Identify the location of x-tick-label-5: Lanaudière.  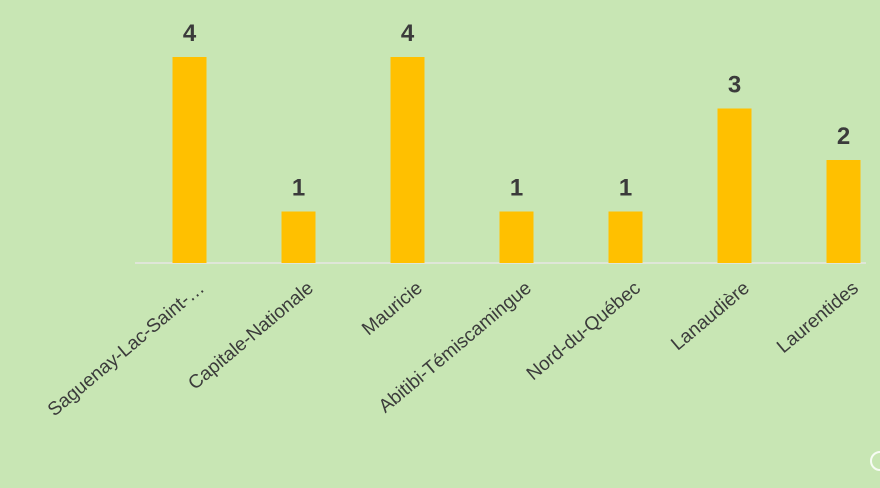
(710, 316).